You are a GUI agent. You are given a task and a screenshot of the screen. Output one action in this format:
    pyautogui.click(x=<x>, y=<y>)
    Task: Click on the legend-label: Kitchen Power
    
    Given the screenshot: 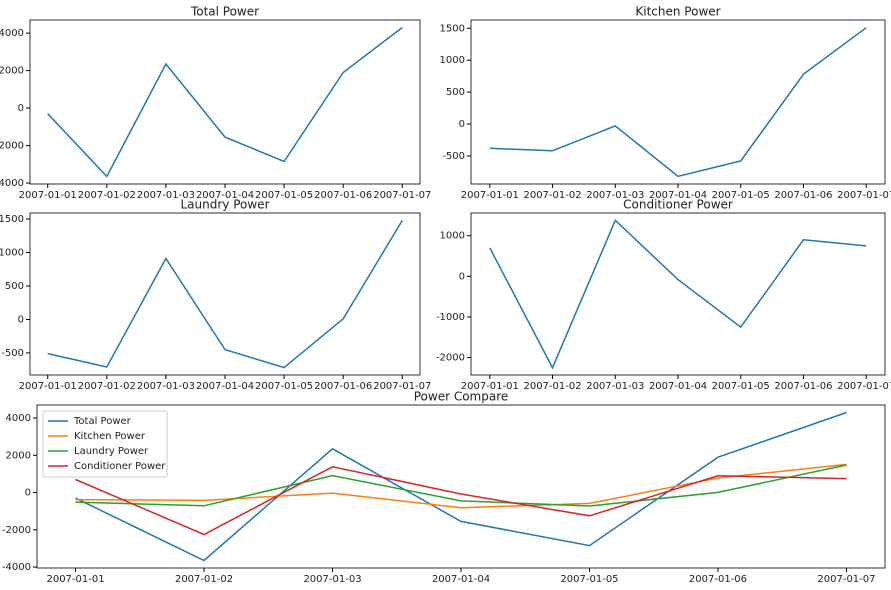 What is the action you would take?
    pyautogui.click(x=110, y=436)
    